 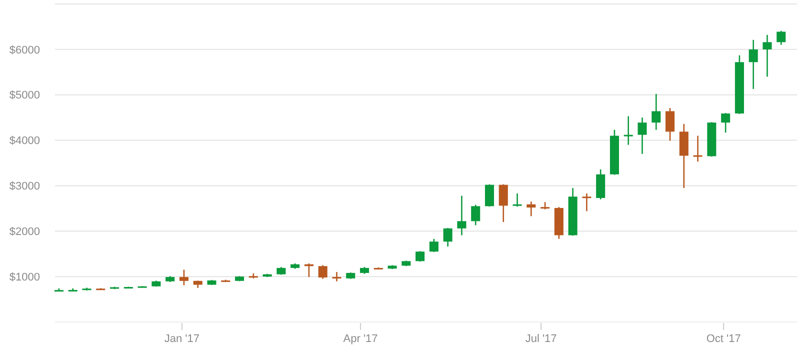 What do you see at coordinates (182, 338) in the screenshot?
I see `x-tick-label: Jan '17` at bounding box center [182, 338].